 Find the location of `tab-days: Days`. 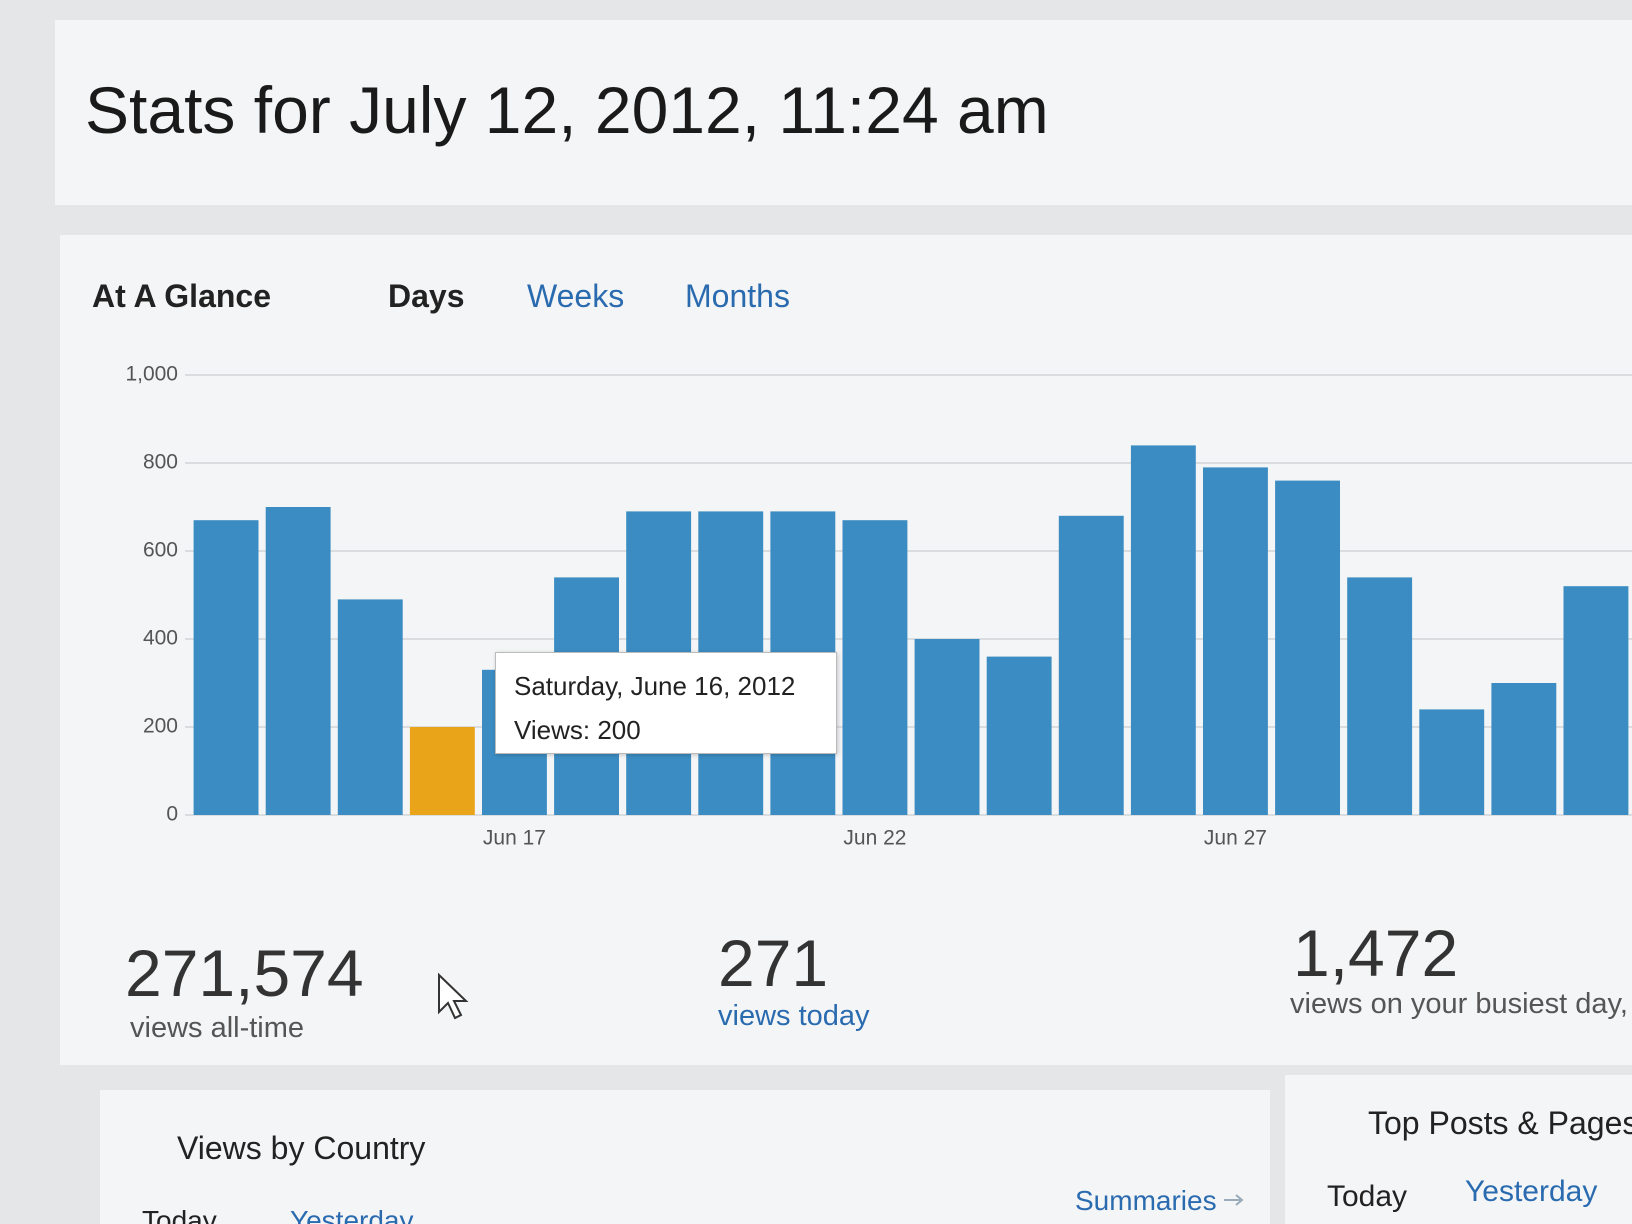

tab-days: Days is located at coordinates (426, 296).